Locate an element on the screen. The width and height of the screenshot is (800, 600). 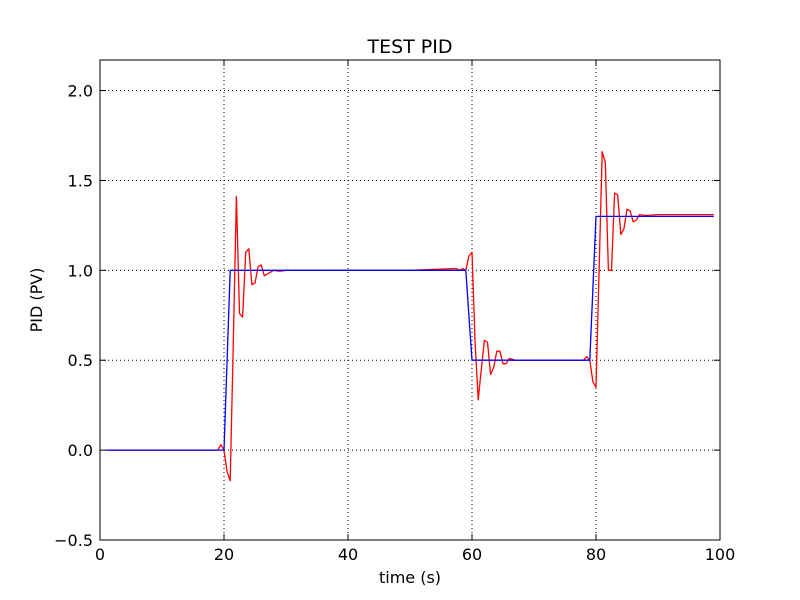
y-tick-label: 0.5 is located at coordinates (80, 360).